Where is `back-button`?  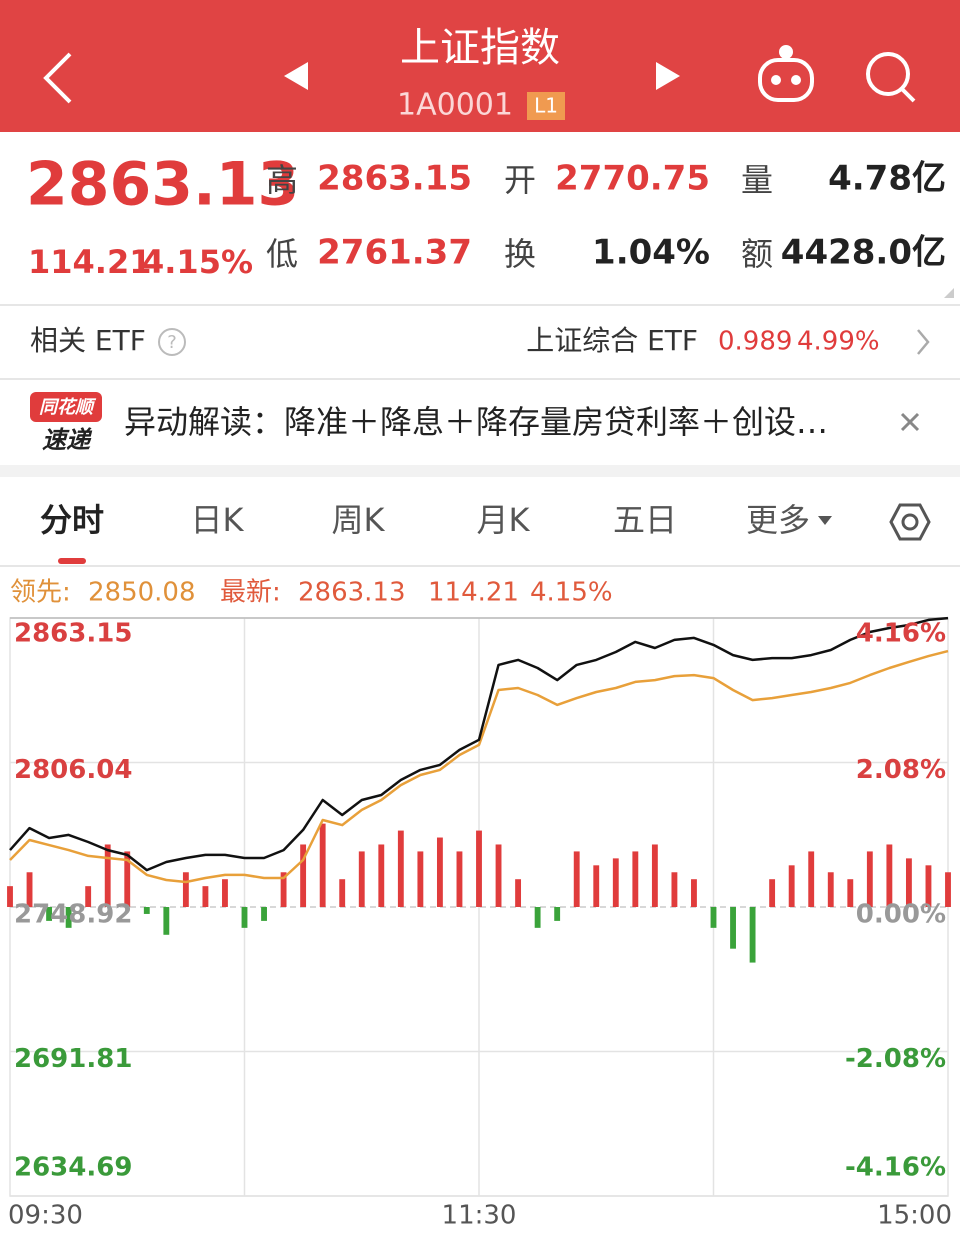
back-button is located at coordinates (57, 78).